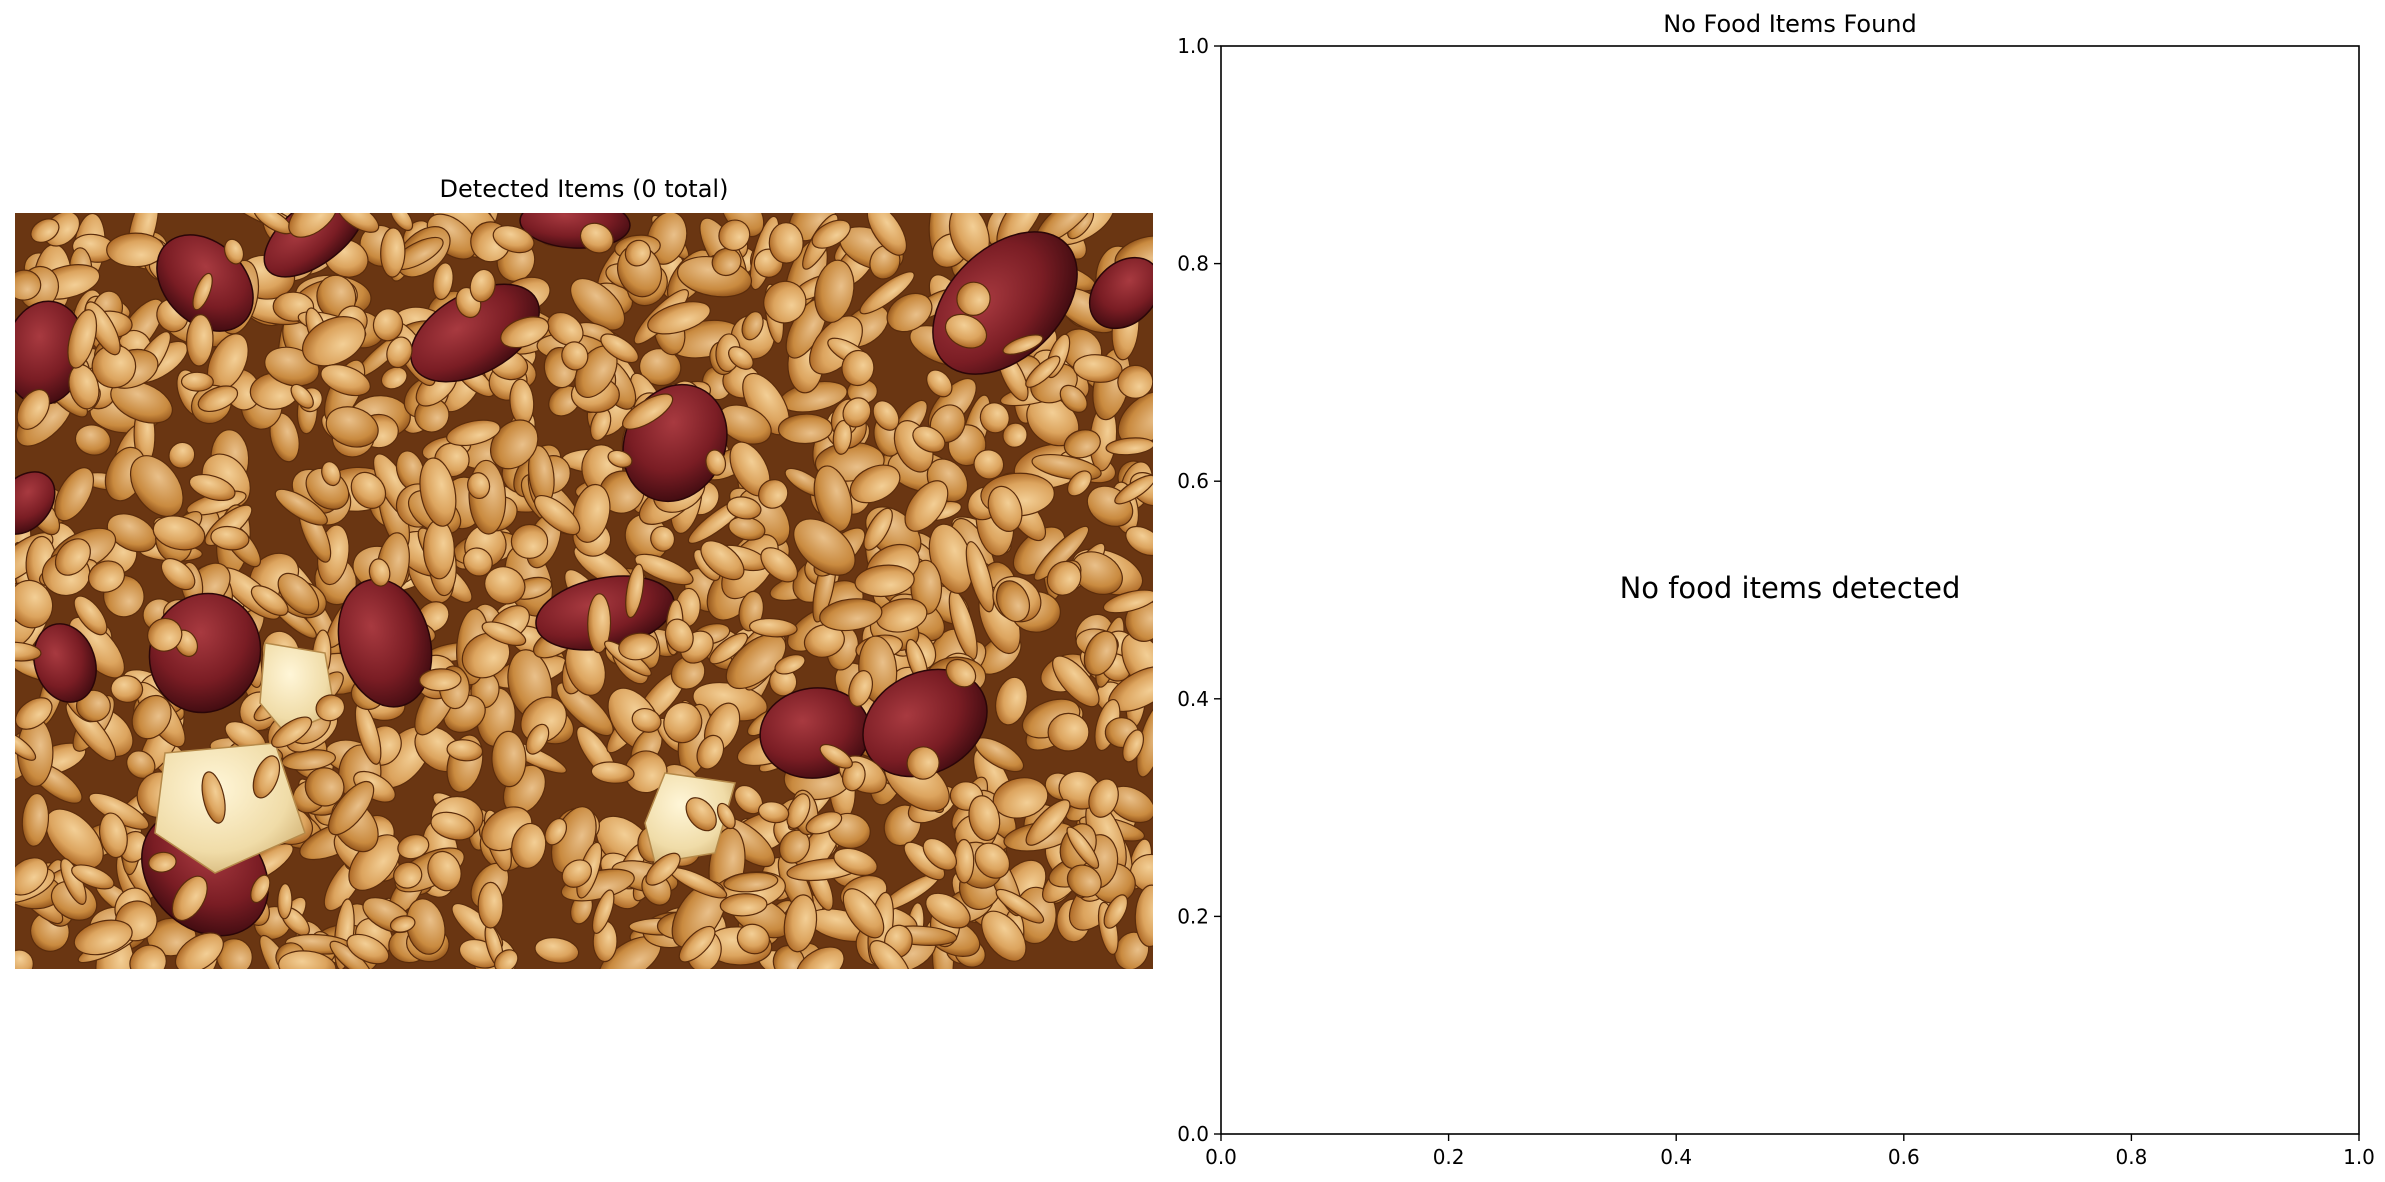 This screenshot has width=2385, height=1182. Describe the element at coordinates (1449, 1157) in the screenshot. I see `x-tick-label: 0.2` at that location.